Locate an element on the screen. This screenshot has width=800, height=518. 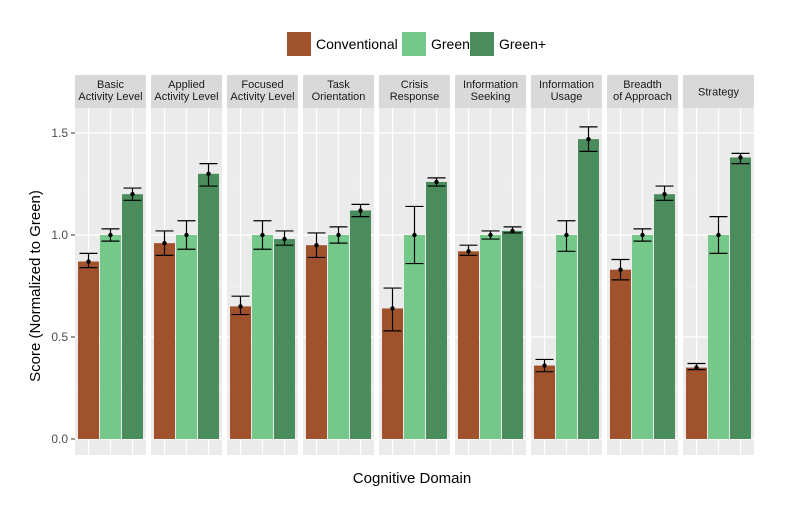
legend-label: Conventional is located at coordinates (357, 44).